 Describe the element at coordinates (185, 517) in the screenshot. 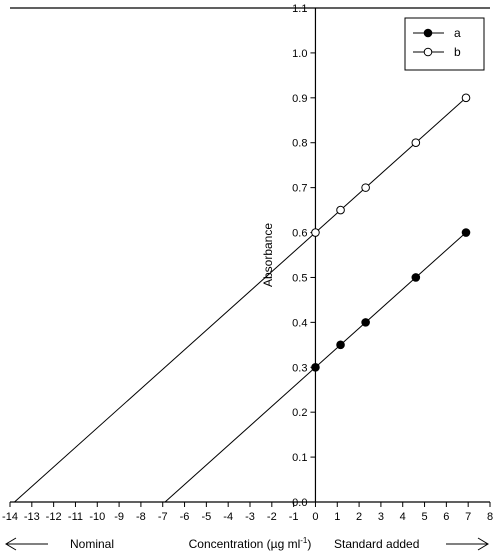

I see `x-tick-label: -6` at that location.